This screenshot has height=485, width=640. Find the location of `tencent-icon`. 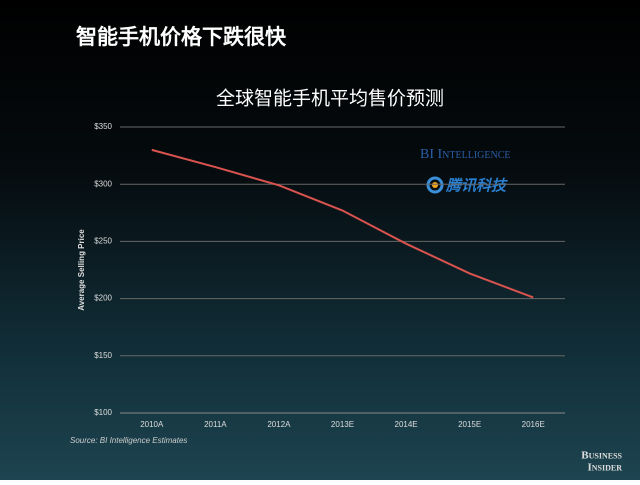

tencent-icon is located at coordinates (435, 185).